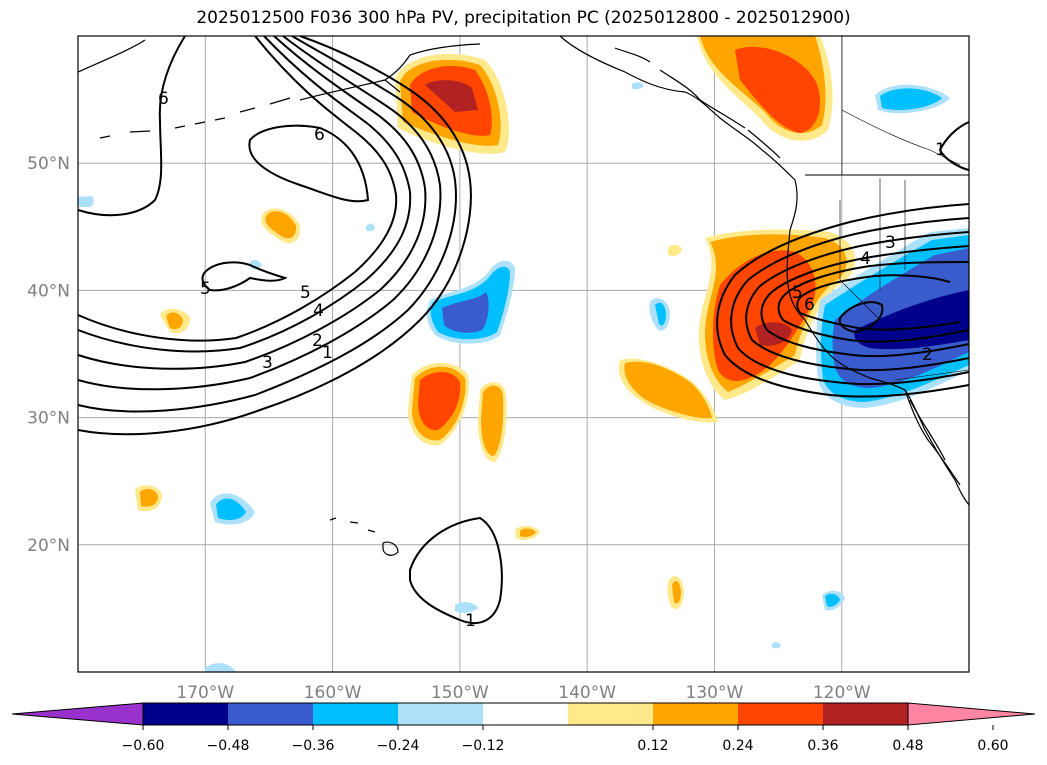 Image resolution: width=1047 pixels, height=765 pixels. Describe the element at coordinates (660, 314) in the screenshot. I see `precip-blob-small-5b` at that location.